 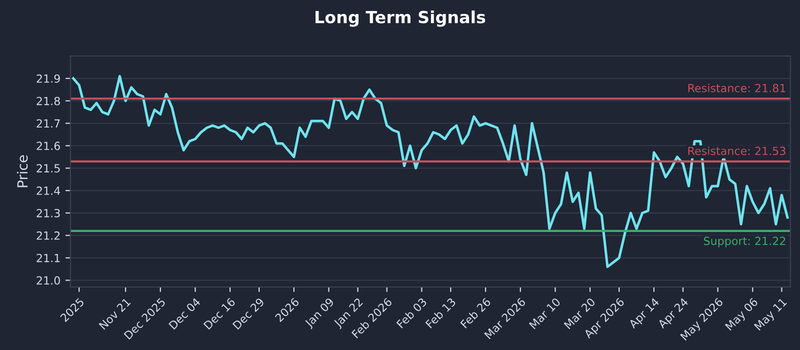 I want to click on ref-line-label: Support: 21.22, so click(x=745, y=242).